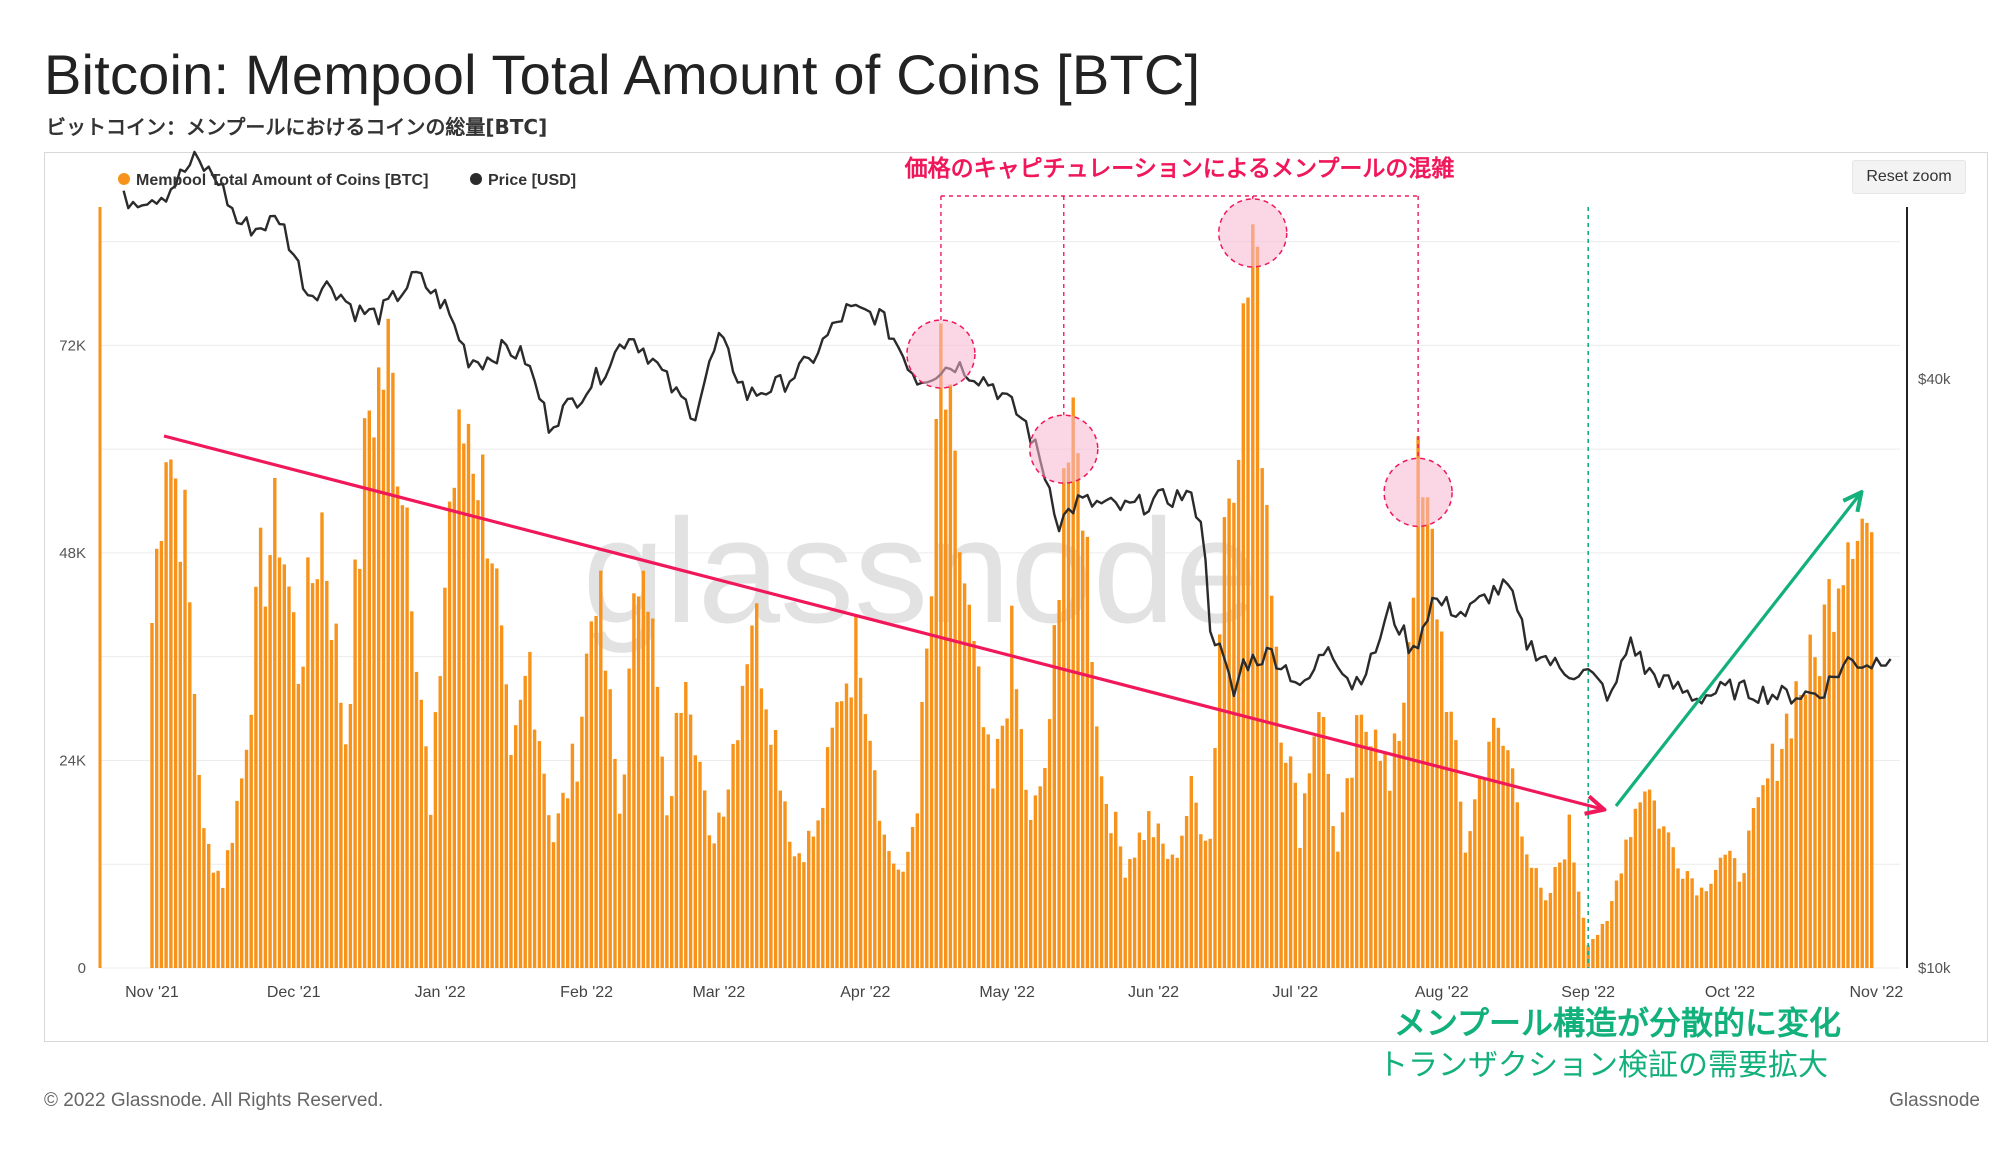 This screenshot has height=1153, width=2000. What do you see at coordinates (1730, 992) in the screenshot?
I see `x-tick-label: Oct '22` at bounding box center [1730, 992].